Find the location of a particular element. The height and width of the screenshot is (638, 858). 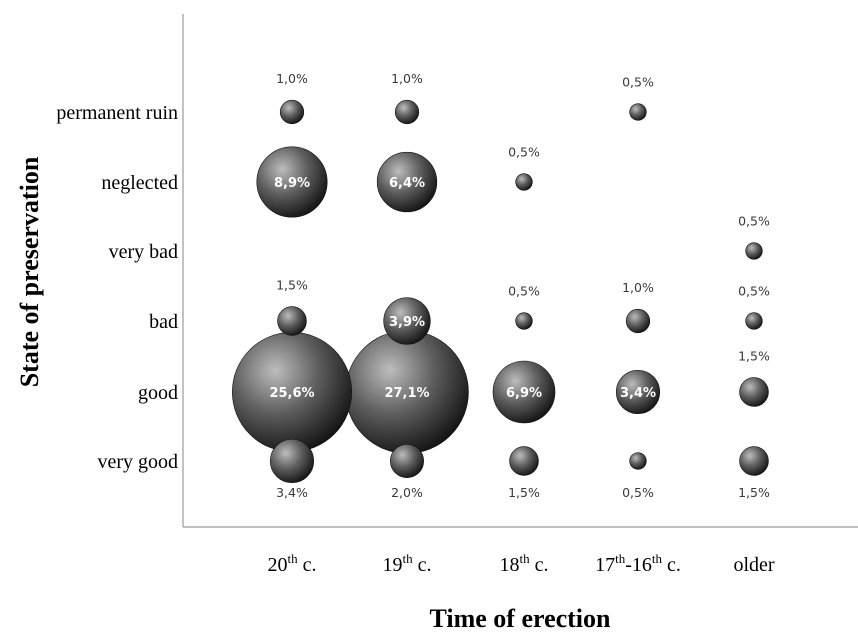

data-label: 6,9% is located at coordinates (524, 393).